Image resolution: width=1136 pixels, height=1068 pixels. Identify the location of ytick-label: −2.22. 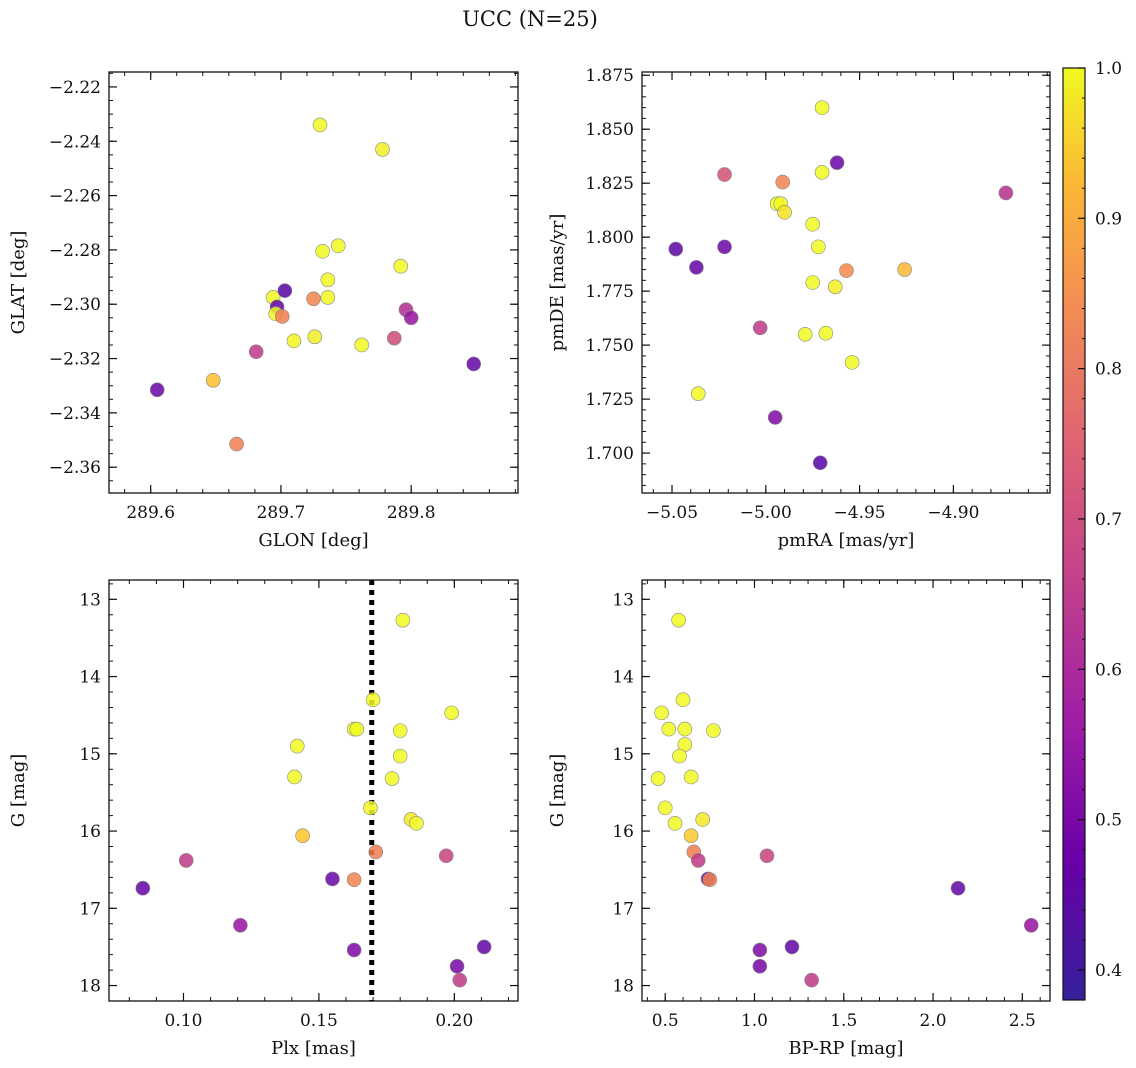
(75, 88).